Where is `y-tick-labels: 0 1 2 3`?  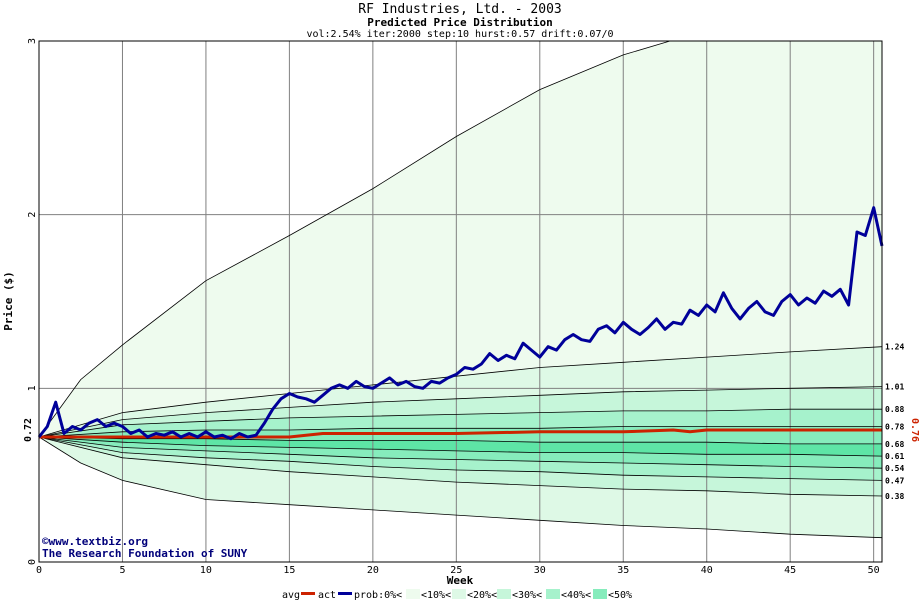
y-tick-labels: 0 1 2 3 is located at coordinates (32, 301).